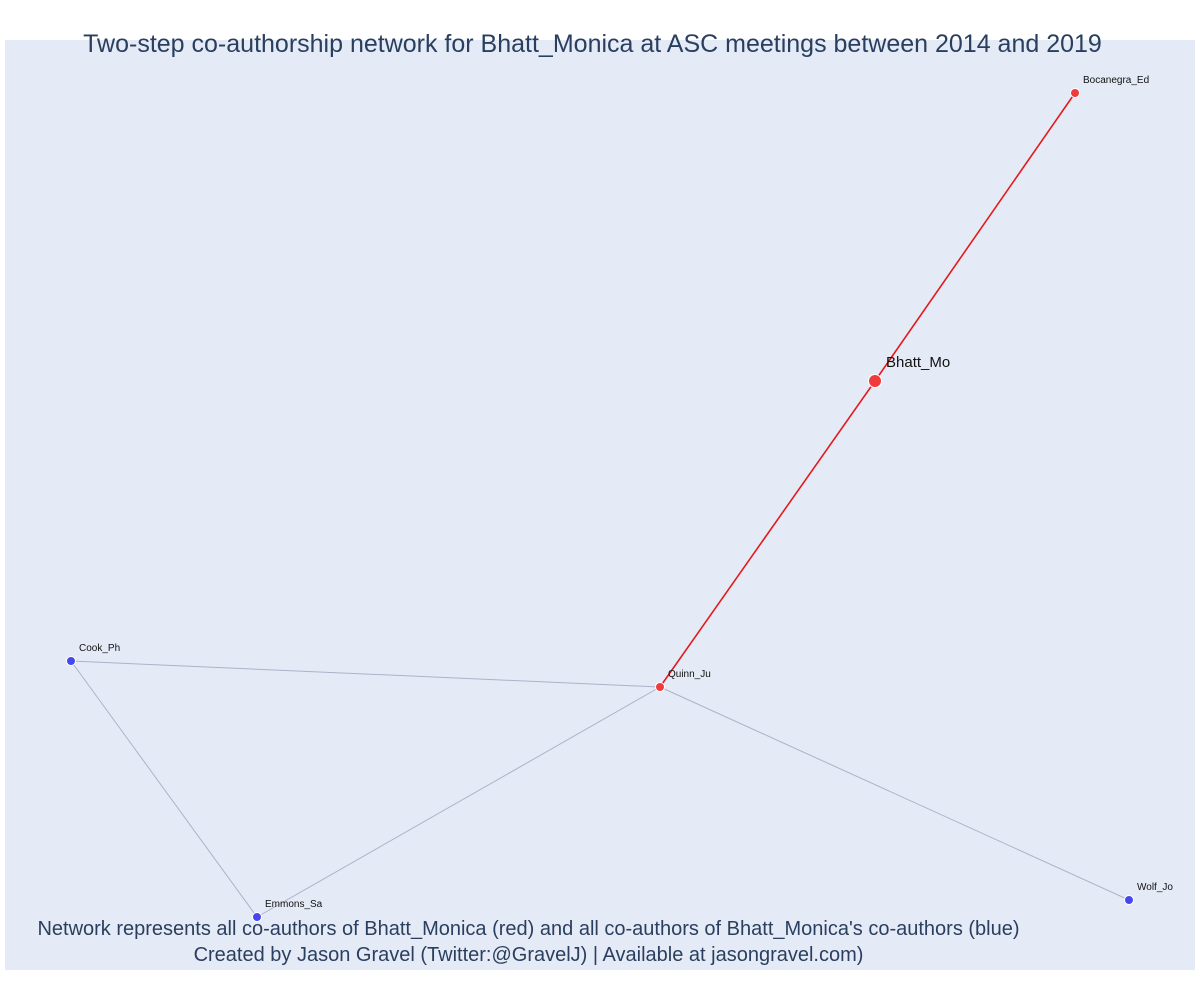 The image size is (1200, 1000). Describe the element at coordinates (918, 362) in the screenshot. I see `node-label-Bhatt_Mo: Bhatt_Mo` at that location.